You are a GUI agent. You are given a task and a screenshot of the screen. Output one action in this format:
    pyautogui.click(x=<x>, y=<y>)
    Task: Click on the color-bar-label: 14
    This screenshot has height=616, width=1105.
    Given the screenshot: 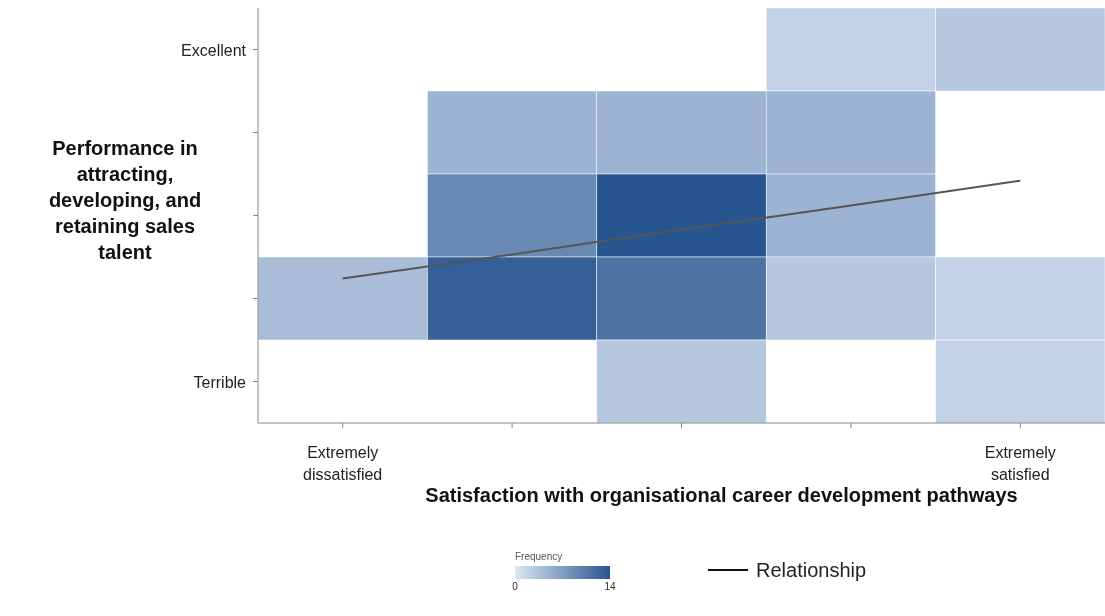 What is the action you would take?
    pyautogui.click(x=610, y=586)
    